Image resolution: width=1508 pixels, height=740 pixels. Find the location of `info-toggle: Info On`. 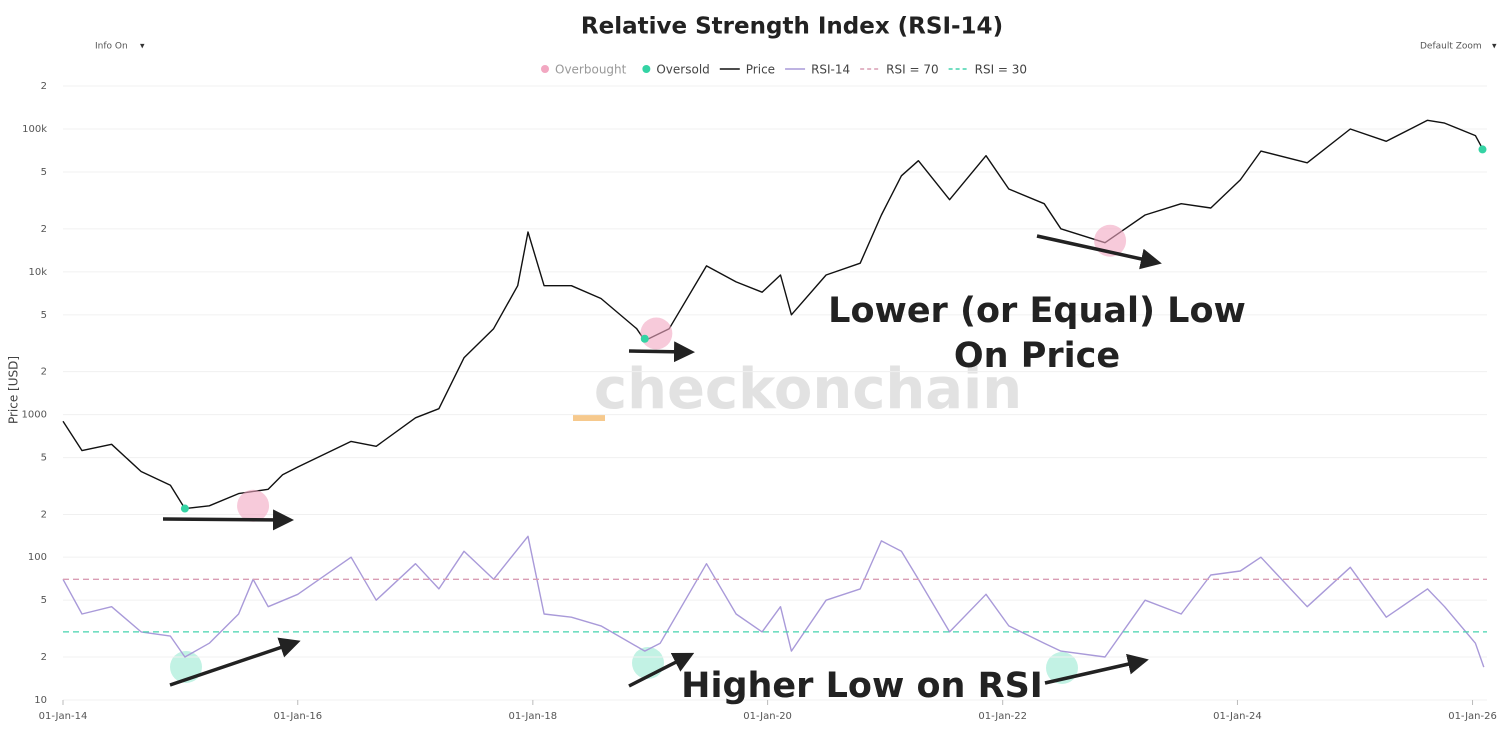

info-toggle: Info On is located at coordinates (111, 47).